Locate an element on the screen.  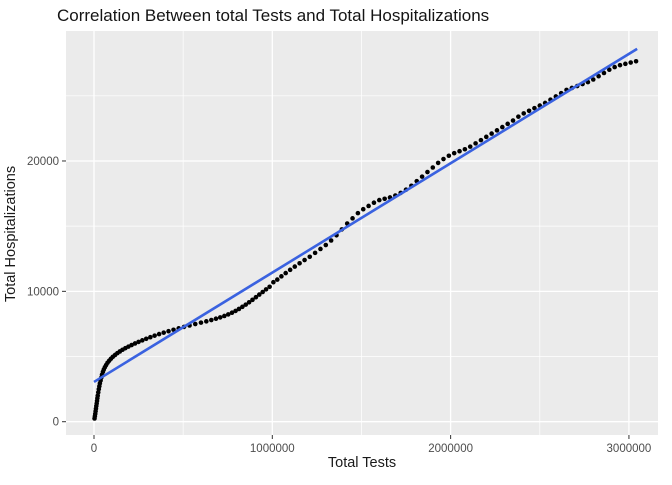
x-tick-label: 1000000 is located at coordinates (272, 449).